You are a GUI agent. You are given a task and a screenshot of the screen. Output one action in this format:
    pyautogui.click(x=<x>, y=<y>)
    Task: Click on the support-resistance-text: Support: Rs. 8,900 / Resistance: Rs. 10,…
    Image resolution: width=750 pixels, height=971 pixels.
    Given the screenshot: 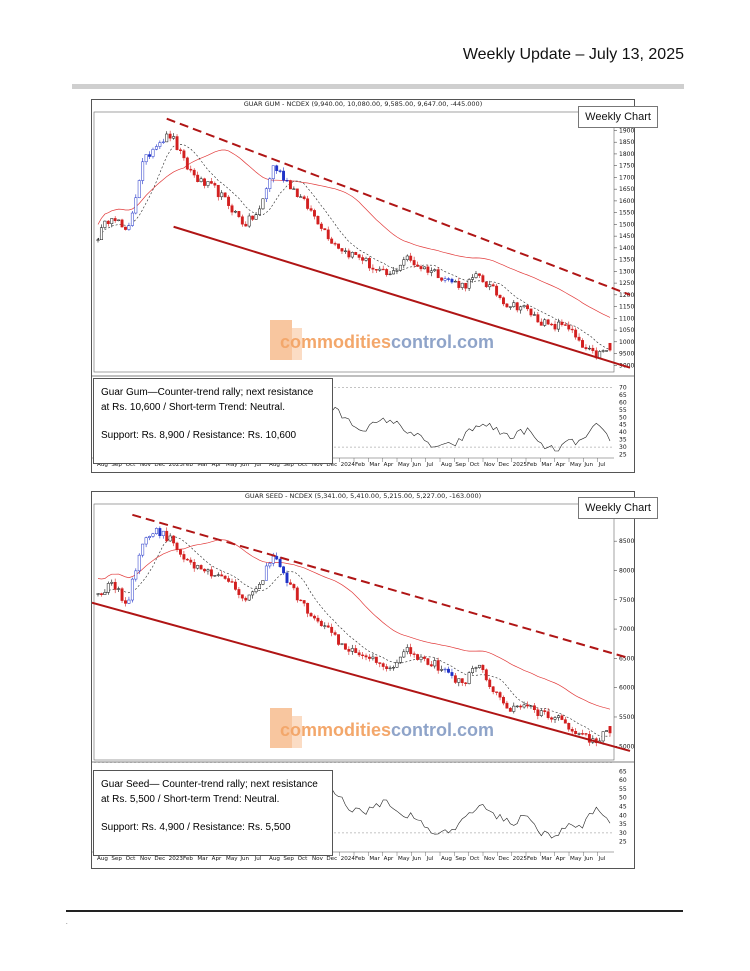 What is the action you would take?
    pyautogui.click(x=199, y=435)
    